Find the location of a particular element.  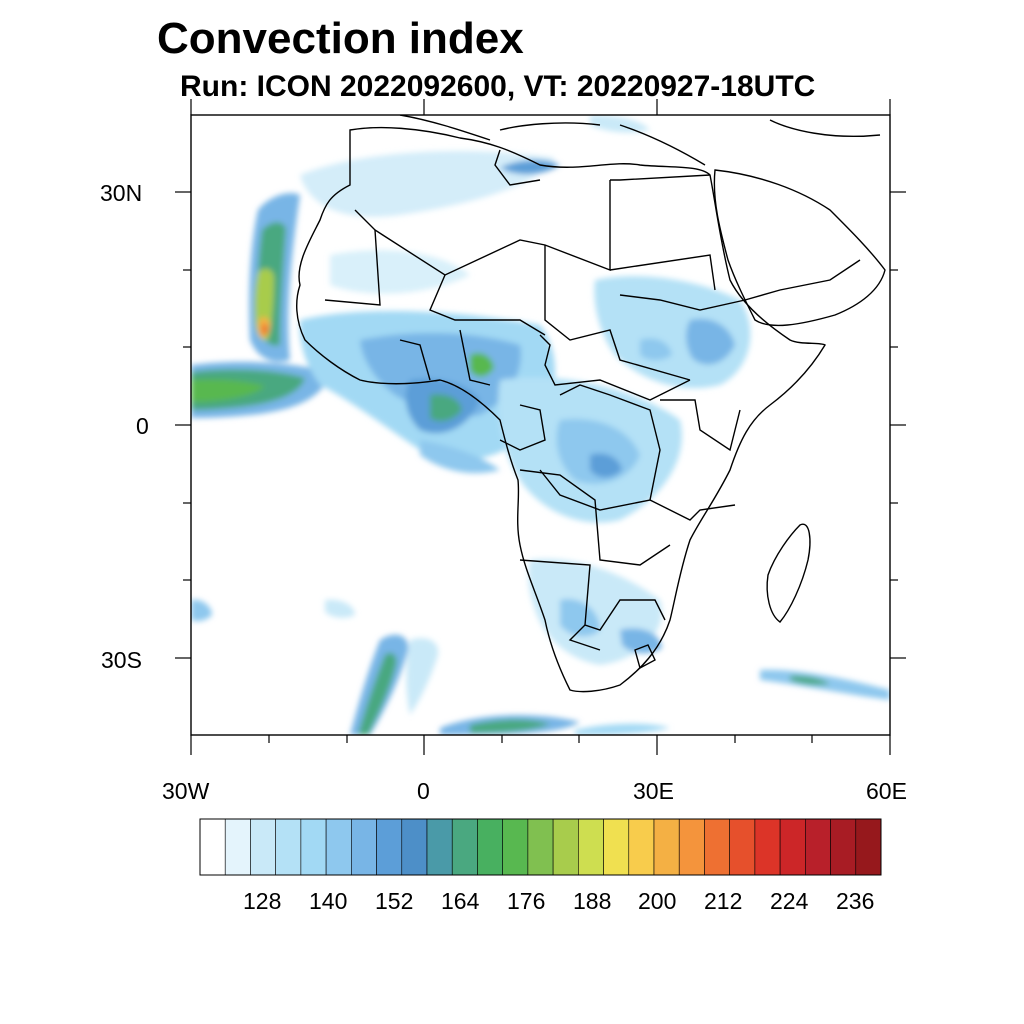

lat-label-0: 0 is located at coordinates (142, 426).